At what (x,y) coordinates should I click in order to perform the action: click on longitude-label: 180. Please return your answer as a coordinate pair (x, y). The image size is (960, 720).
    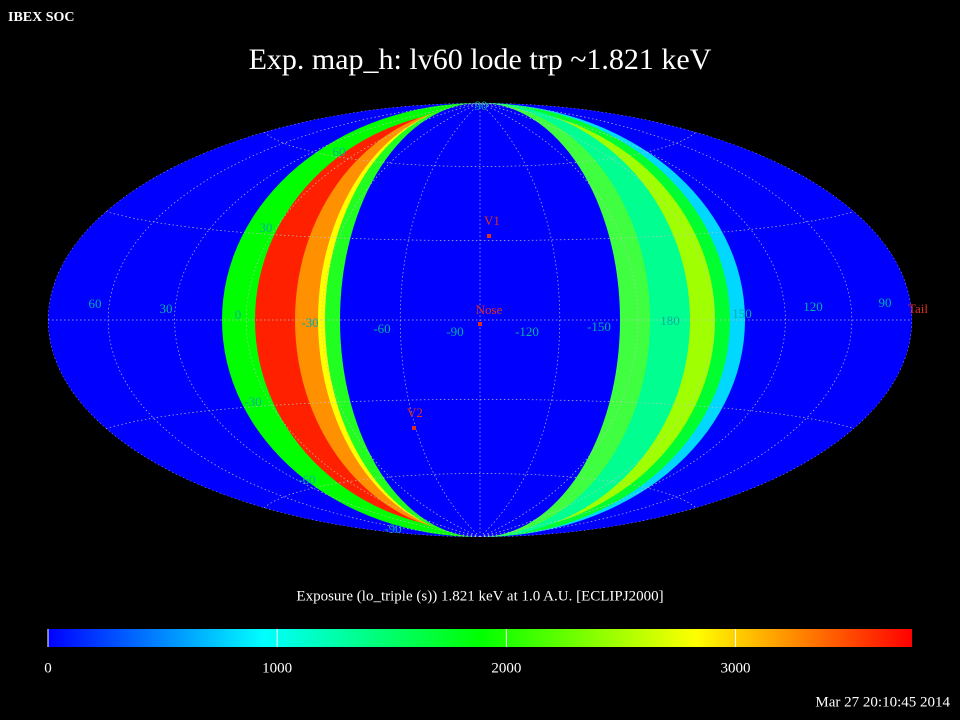
    Looking at the image, I should click on (670, 320).